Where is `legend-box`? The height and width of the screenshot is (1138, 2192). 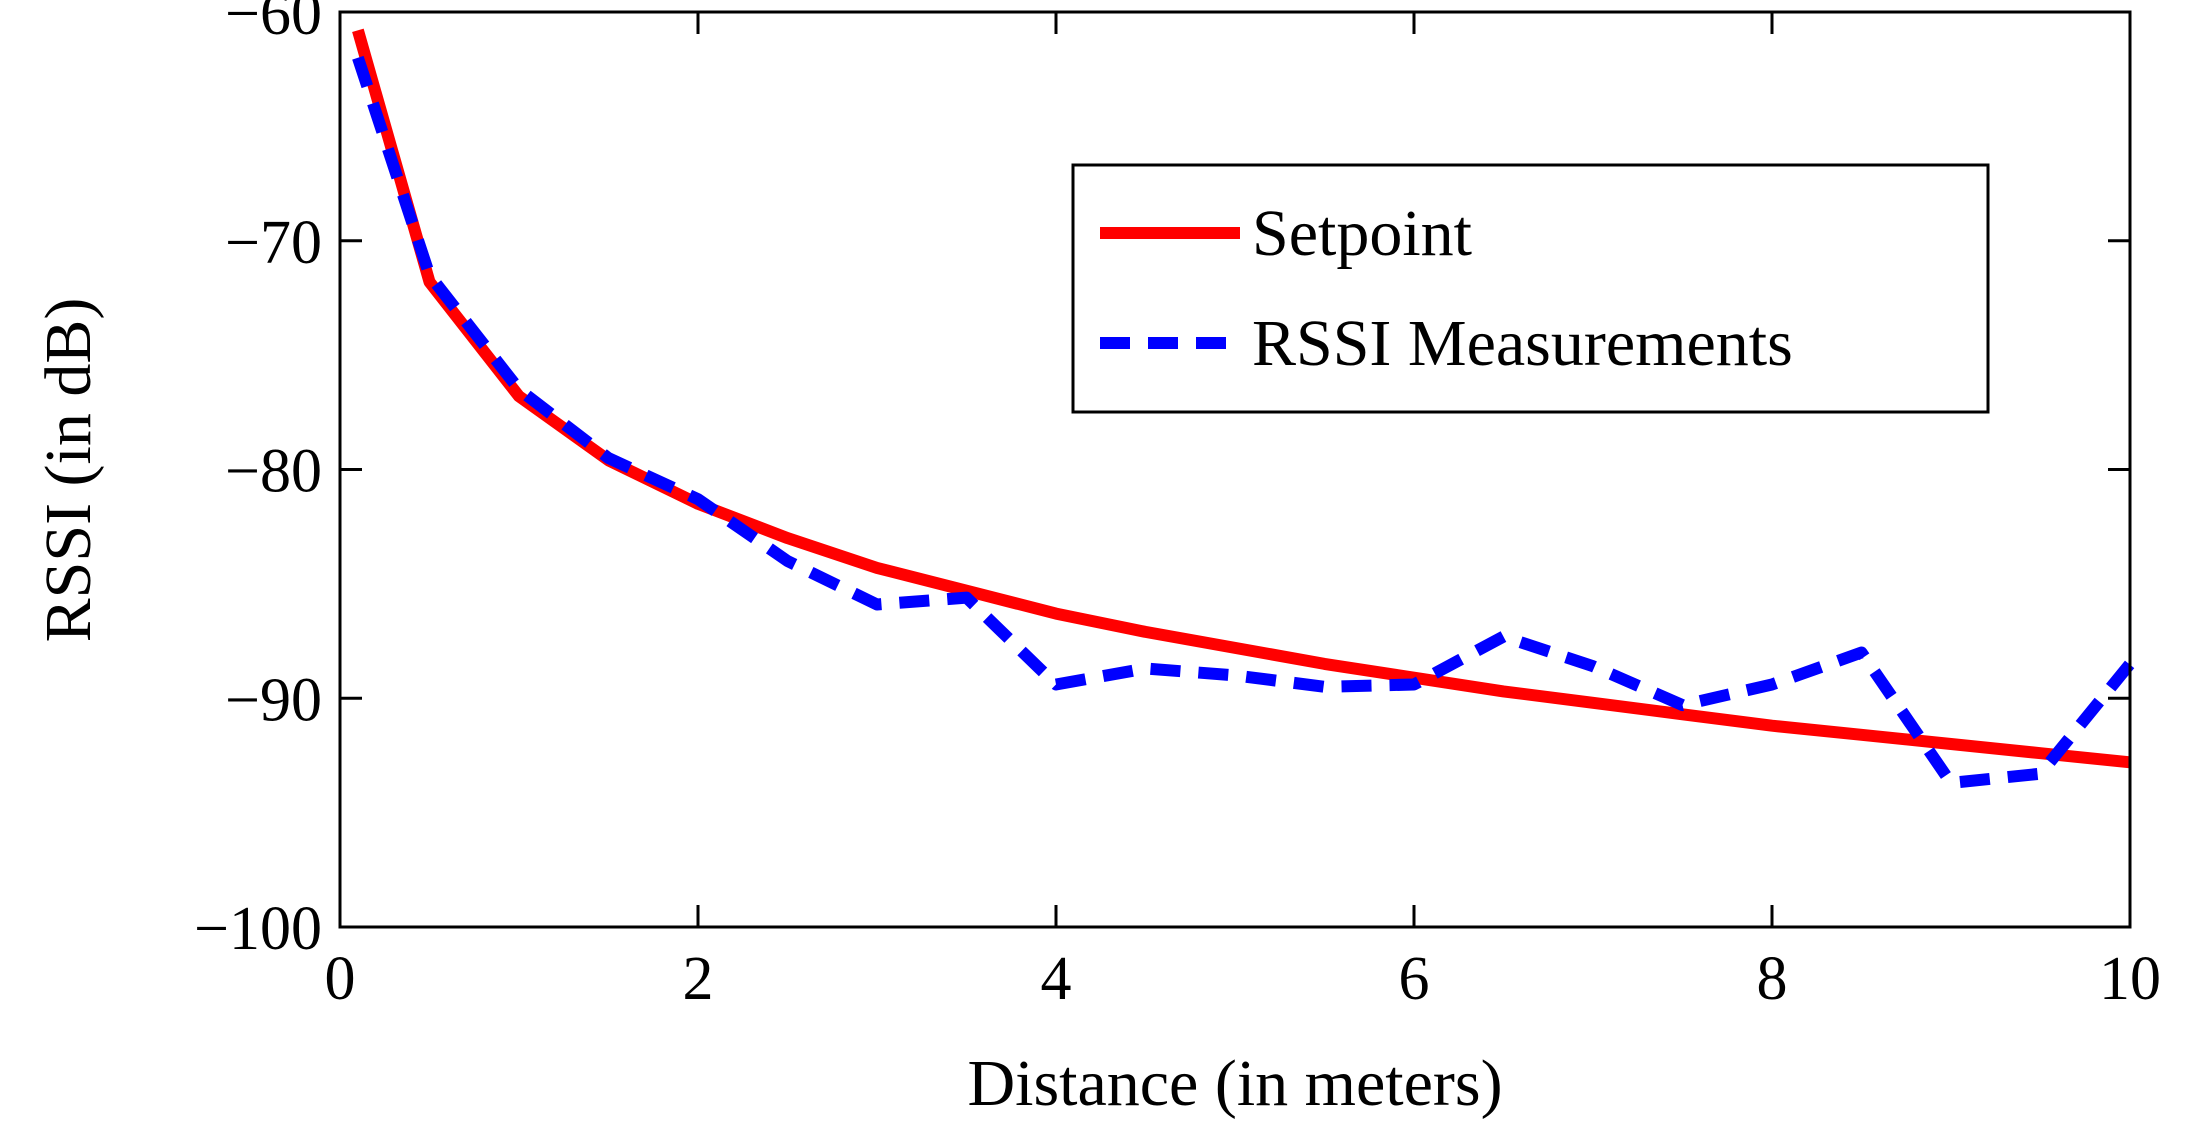 legend-box is located at coordinates (1530, 288).